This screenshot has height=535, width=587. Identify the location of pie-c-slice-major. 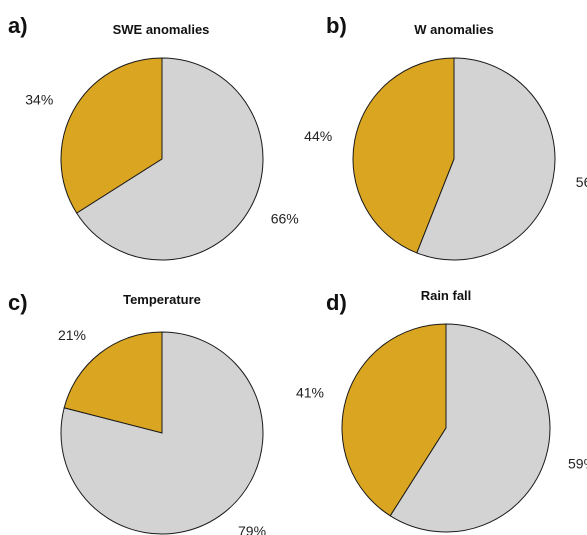
(162, 433).